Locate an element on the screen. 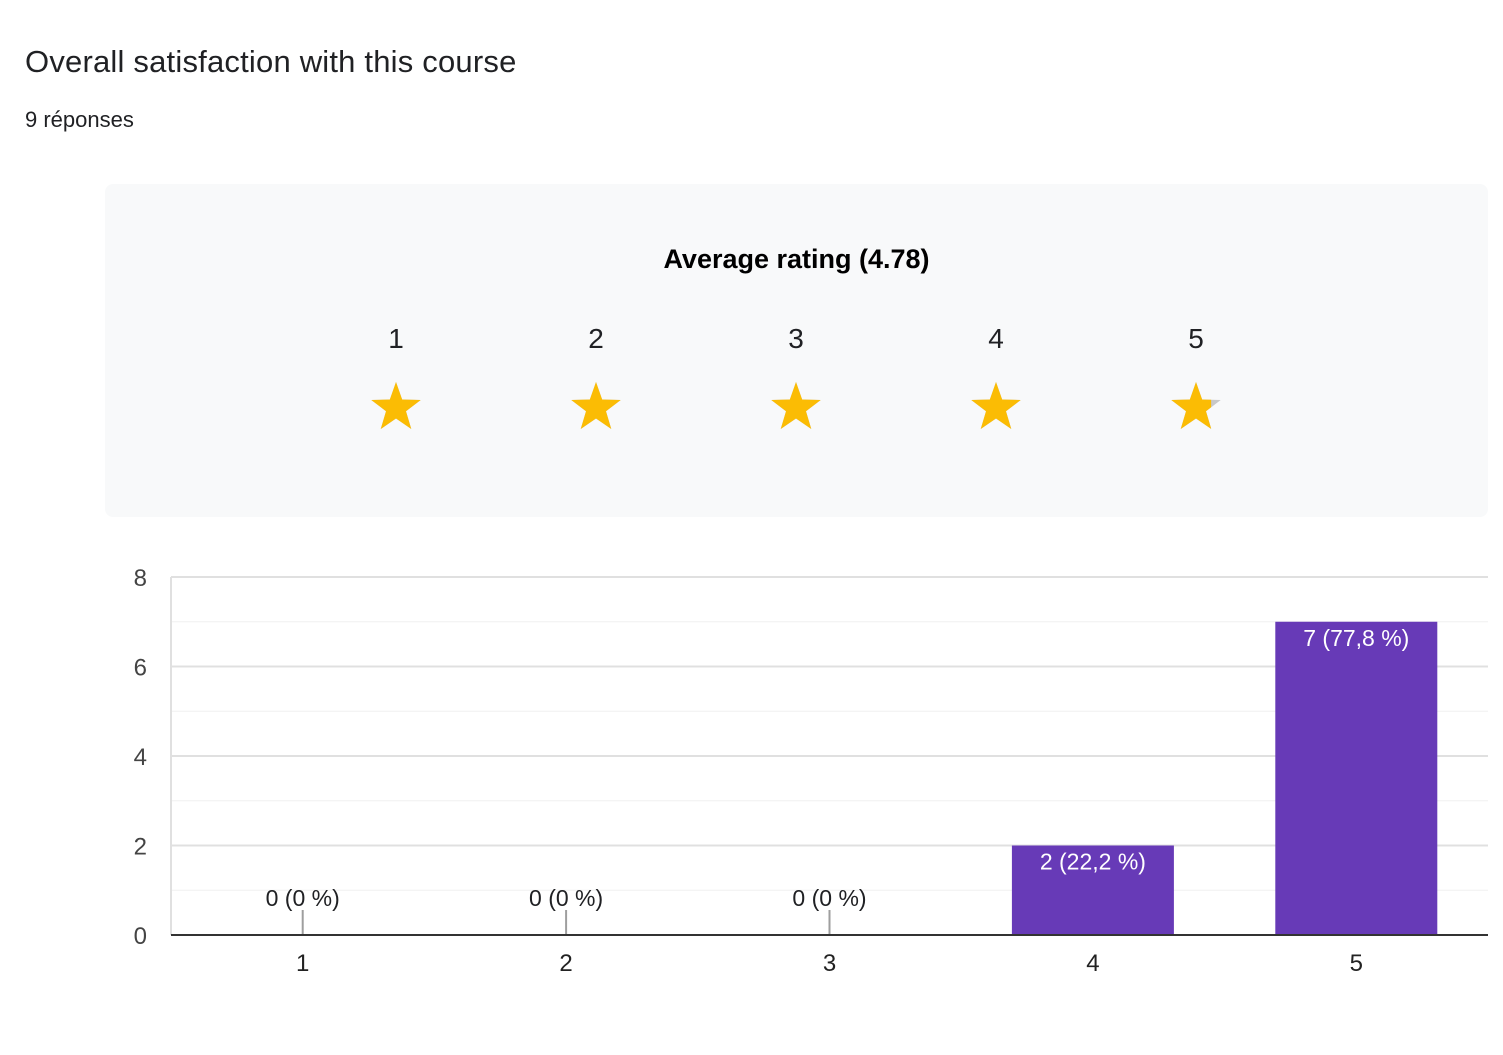 The height and width of the screenshot is (1055, 1503). y-tick-label: 0 is located at coordinates (140, 936).